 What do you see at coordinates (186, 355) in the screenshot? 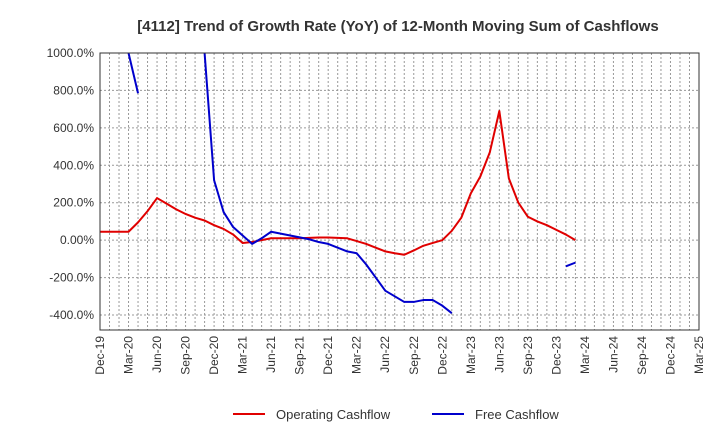
I see `x-tick-label: Sep-20` at bounding box center [186, 355].